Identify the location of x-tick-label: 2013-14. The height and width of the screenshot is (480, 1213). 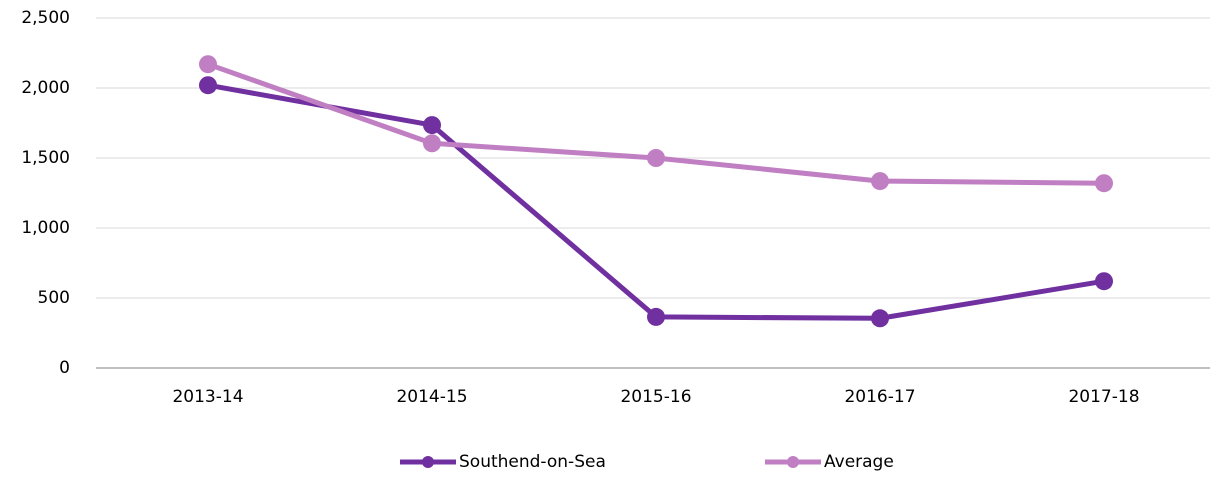
(207, 397).